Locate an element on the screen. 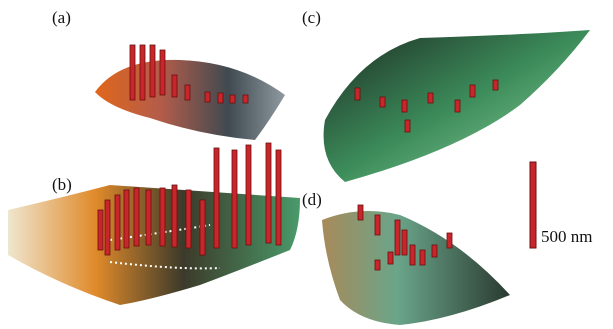 Image resolution: width=613 pixels, height=329 pixels. wing-d is located at coordinates (416, 268).